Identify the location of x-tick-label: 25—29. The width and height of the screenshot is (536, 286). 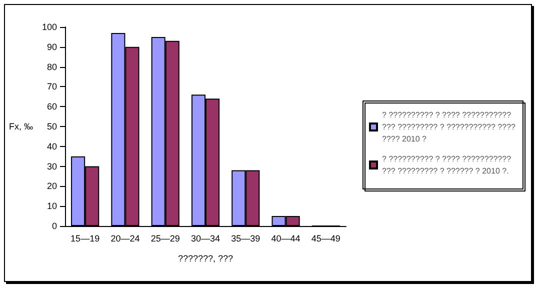
(165, 239).